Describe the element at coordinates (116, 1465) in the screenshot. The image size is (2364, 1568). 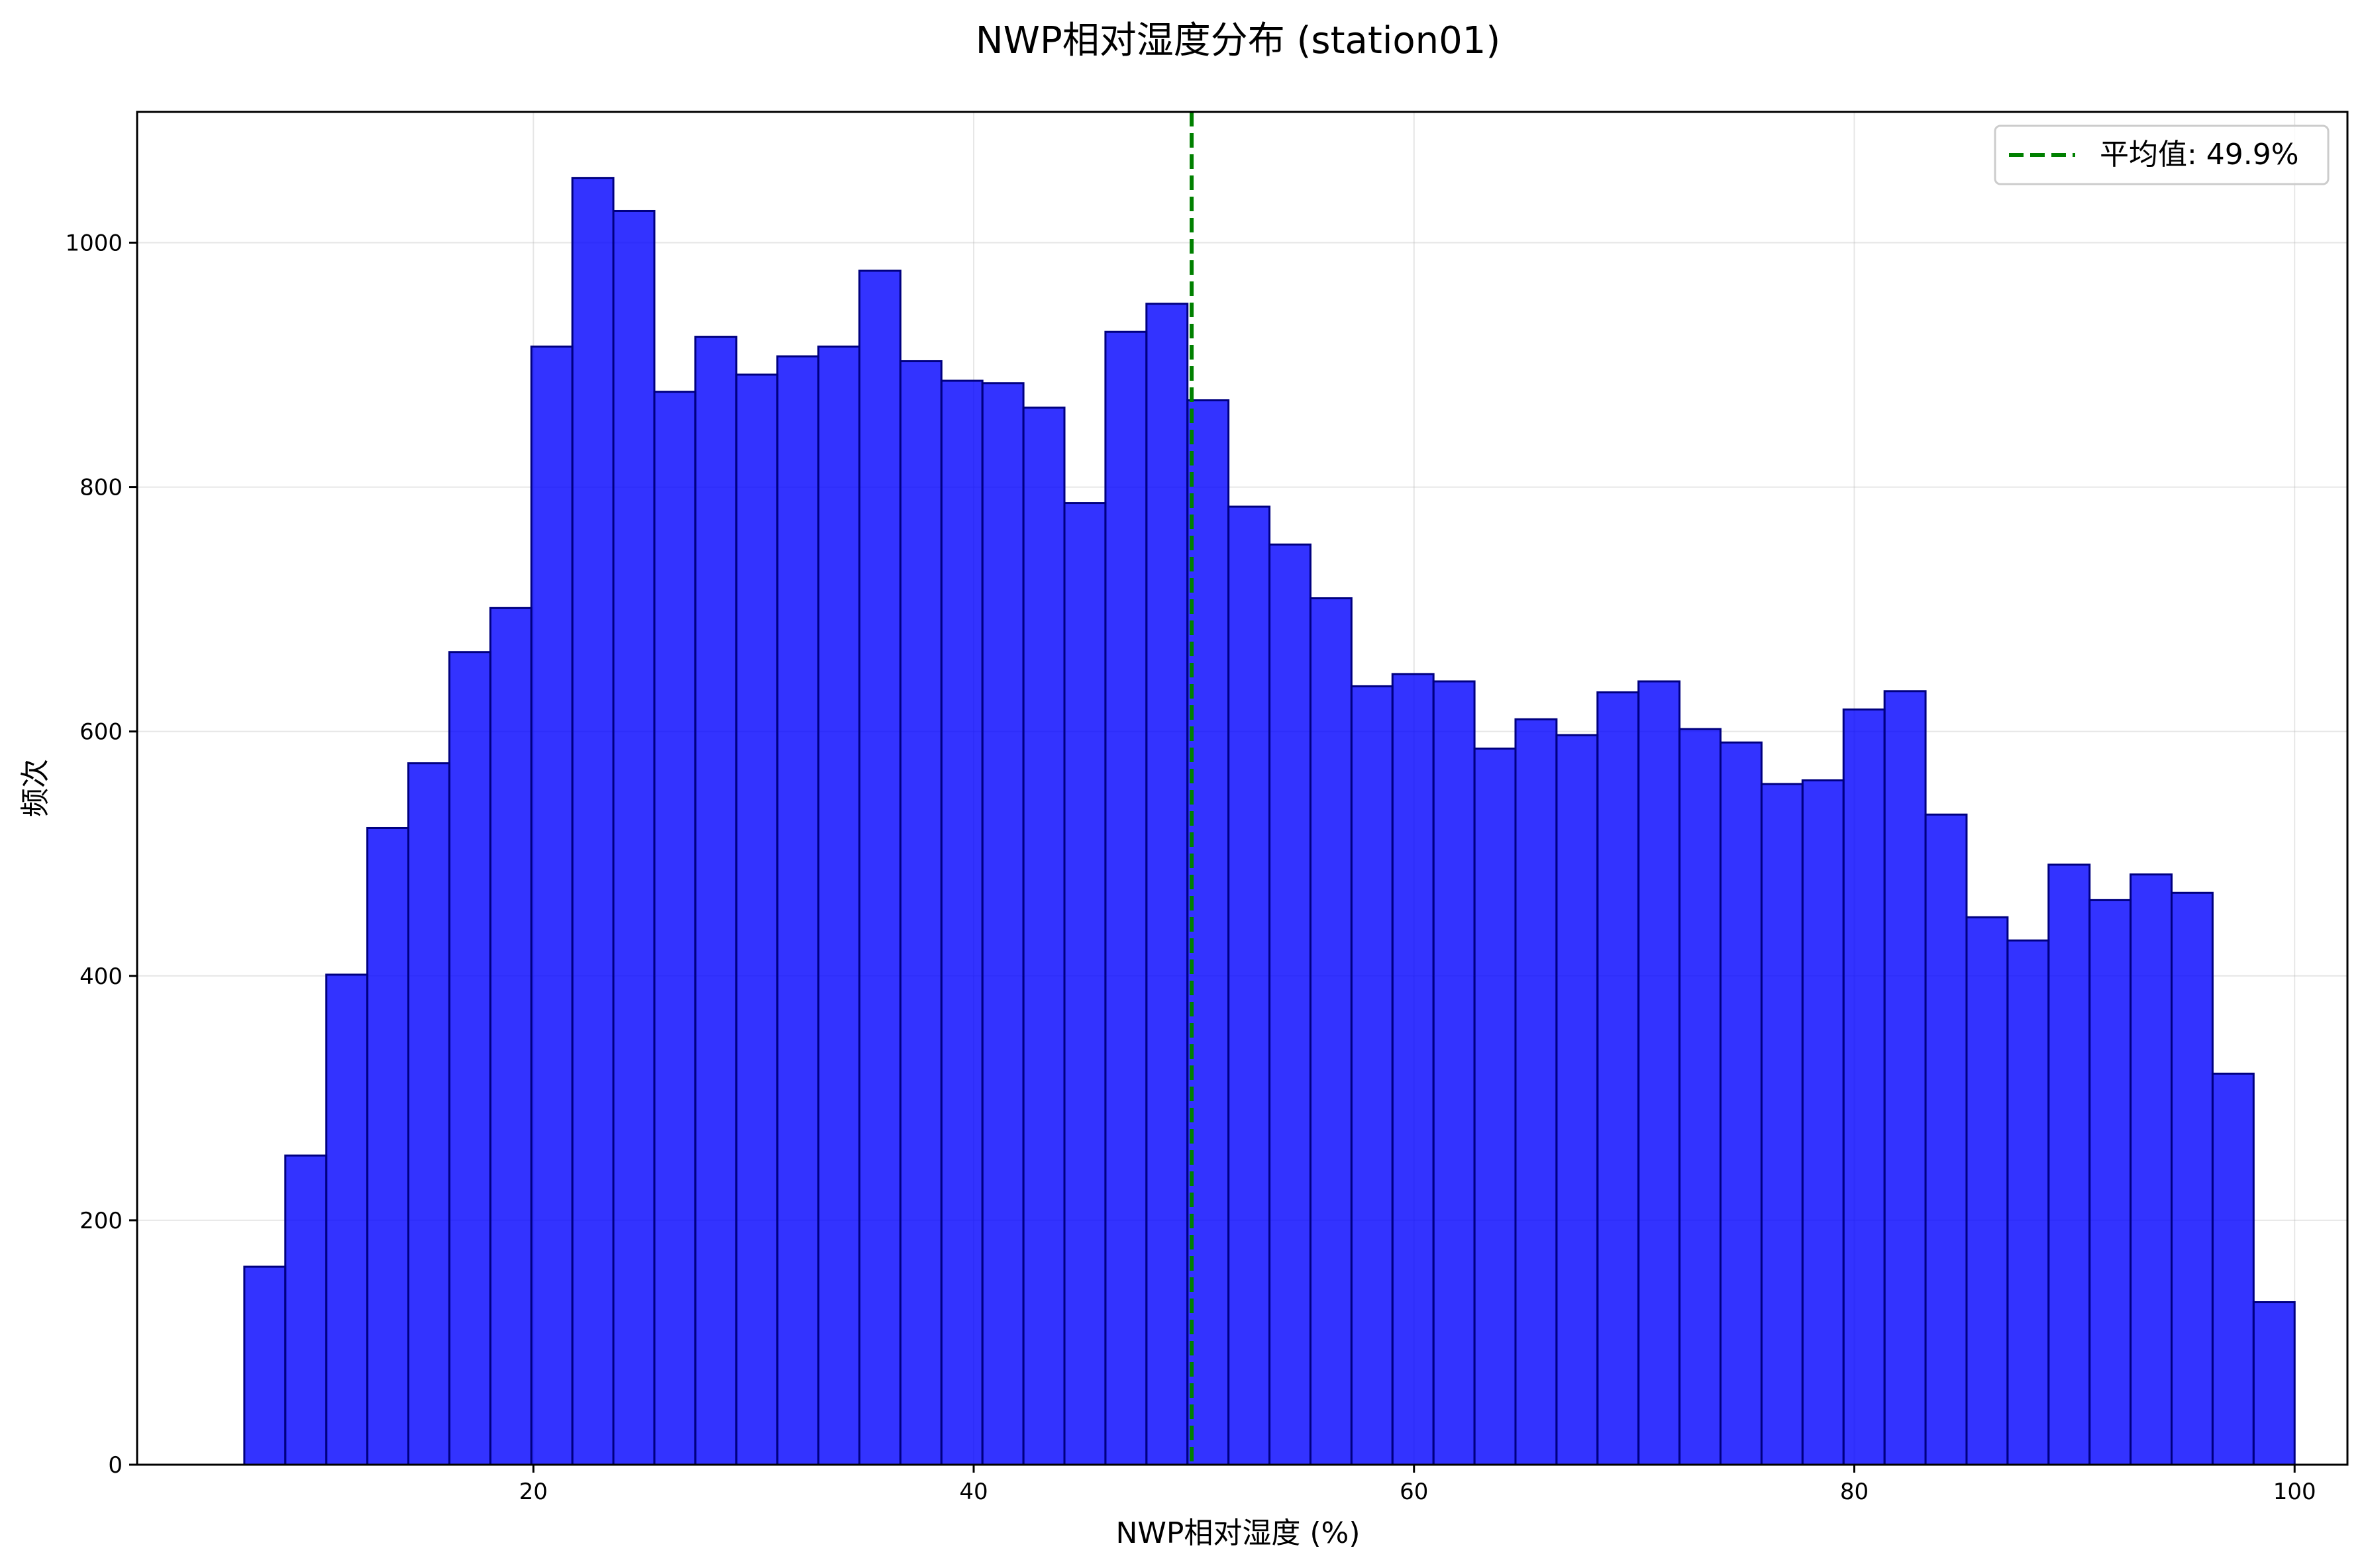
I see `y-tick-label: 0` at that location.